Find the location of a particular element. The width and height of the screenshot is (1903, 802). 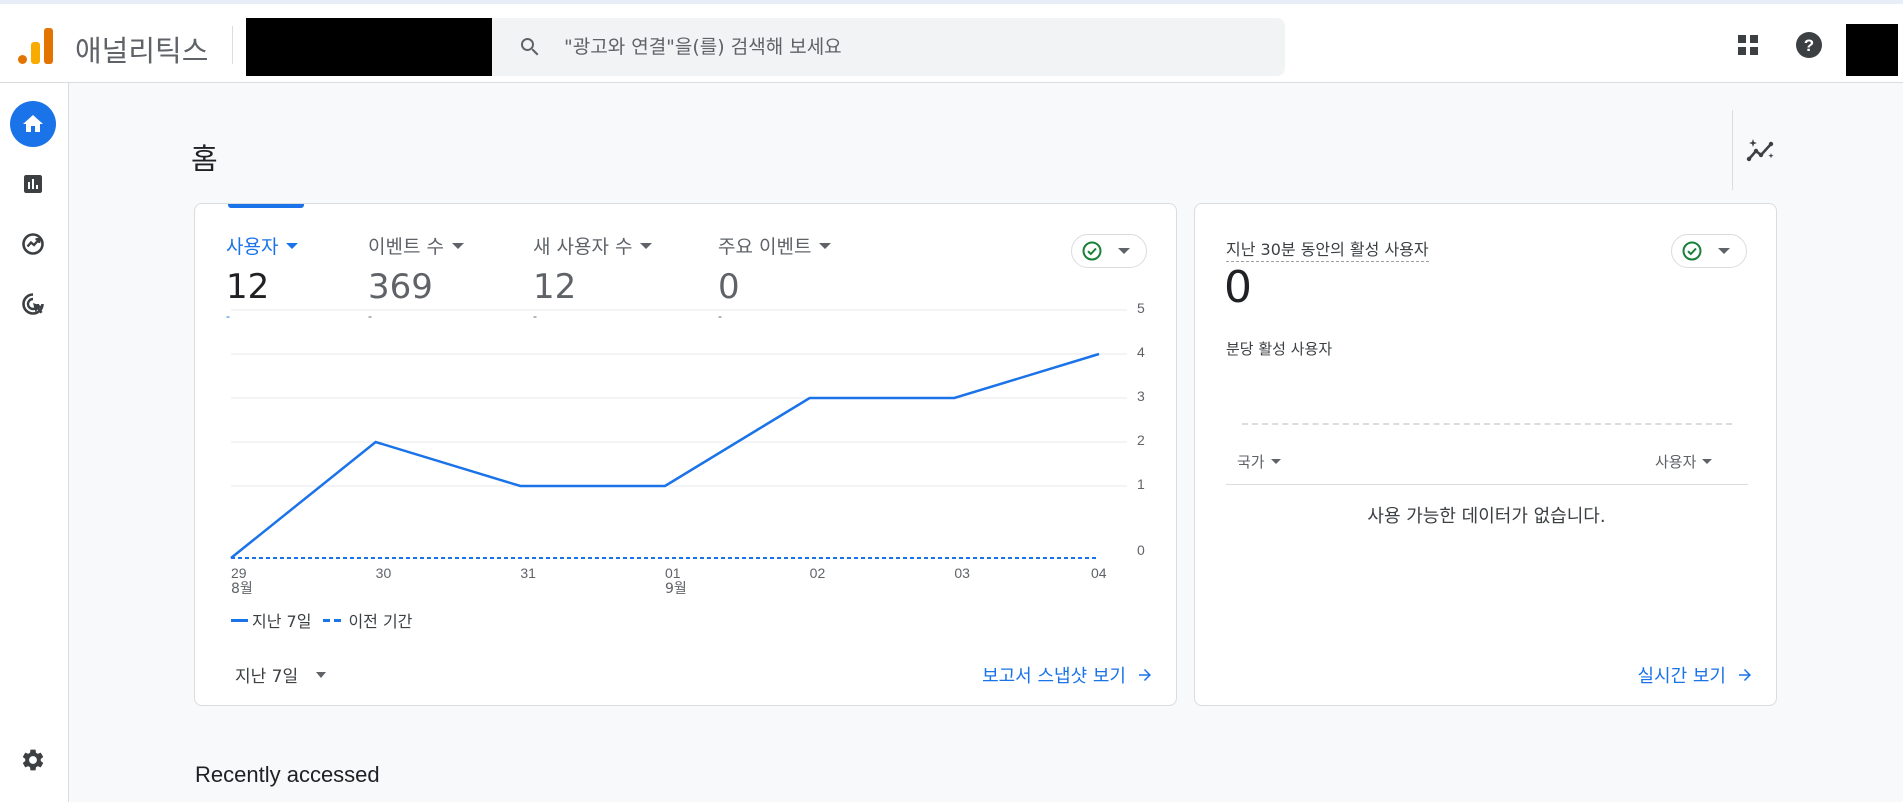

view-report-snapshot-link: 보고서 스냅샷 보기 is located at coordinates (1068, 675).